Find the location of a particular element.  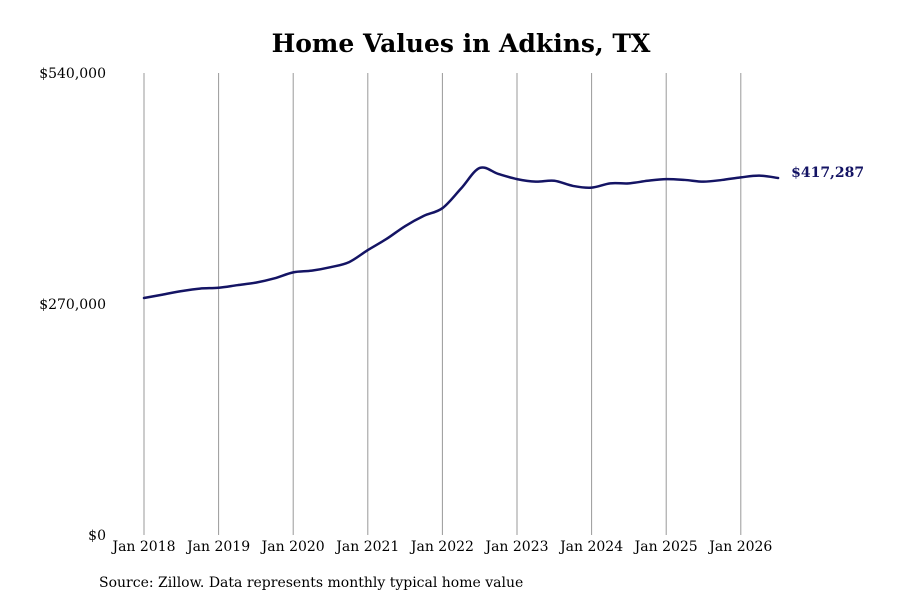

x-tick-label-2019-01: Jan 2019 is located at coordinates (217, 547).